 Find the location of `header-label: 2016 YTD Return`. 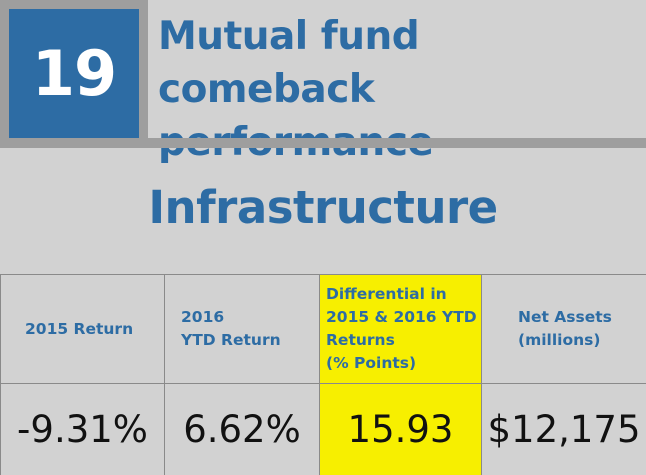

header-label: 2016 YTD Return is located at coordinates (231, 328).